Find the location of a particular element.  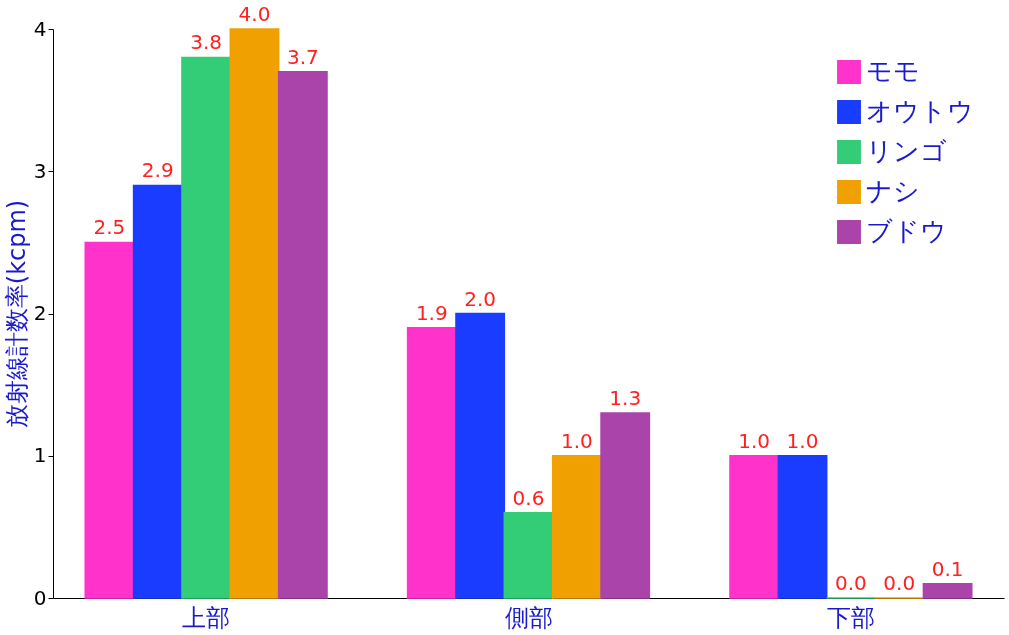

legend-label: モモ is located at coordinates (893, 71).